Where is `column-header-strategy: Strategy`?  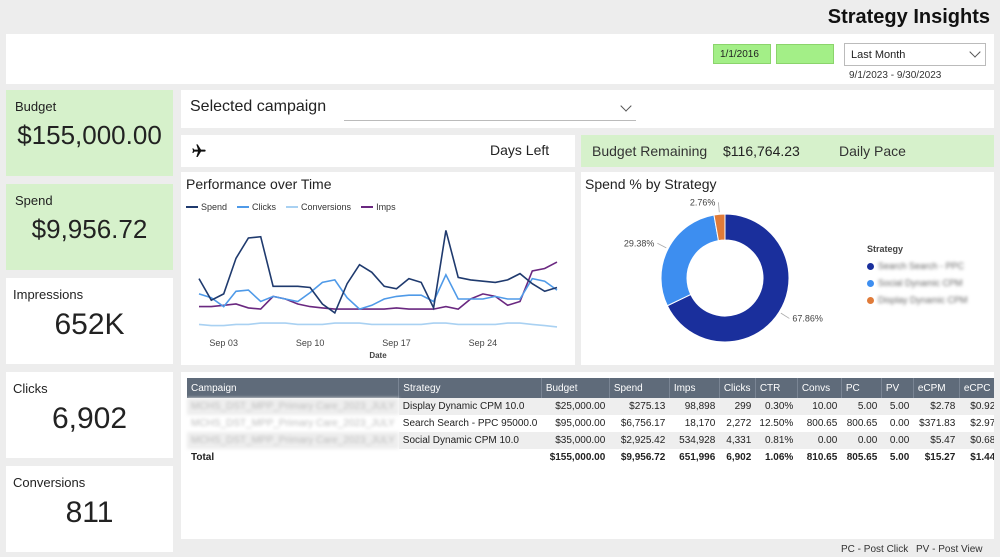
column-header-strategy: Strategy is located at coordinates (470, 388).